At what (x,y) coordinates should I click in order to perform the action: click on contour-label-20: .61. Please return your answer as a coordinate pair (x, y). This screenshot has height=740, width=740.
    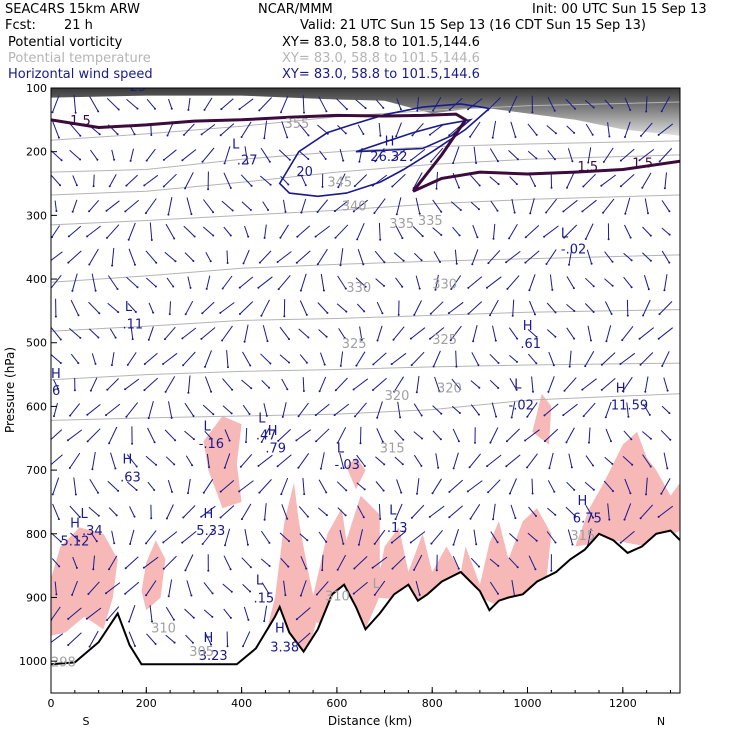
    Looking at the image, I should click on (530, 344).